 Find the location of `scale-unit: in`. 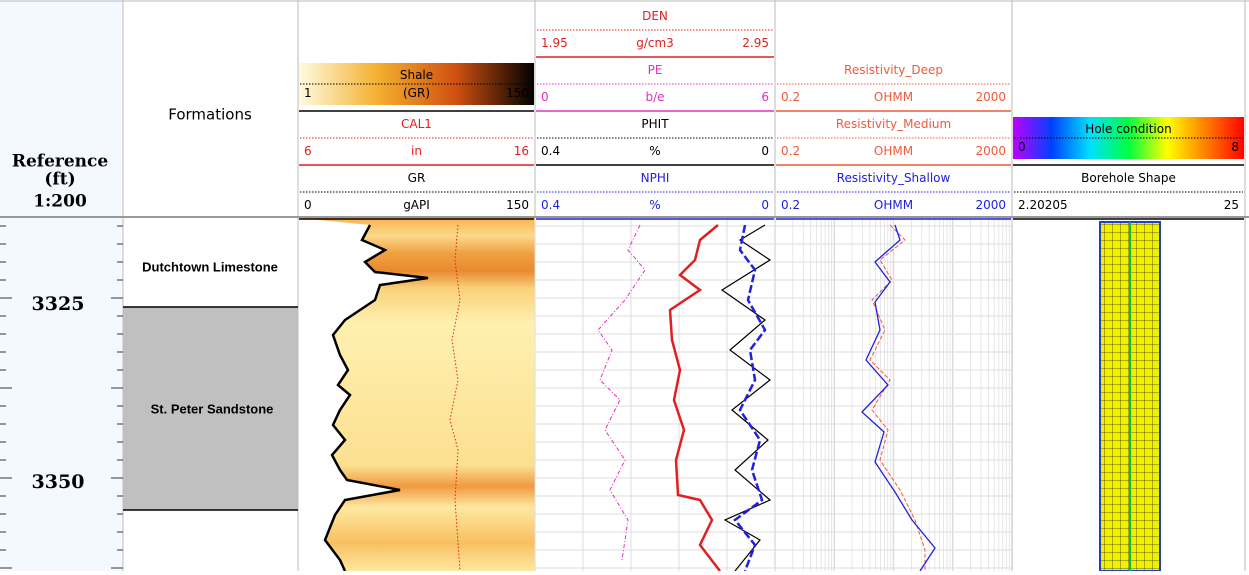

scale-unit: in is located at coordinates (416, 151).